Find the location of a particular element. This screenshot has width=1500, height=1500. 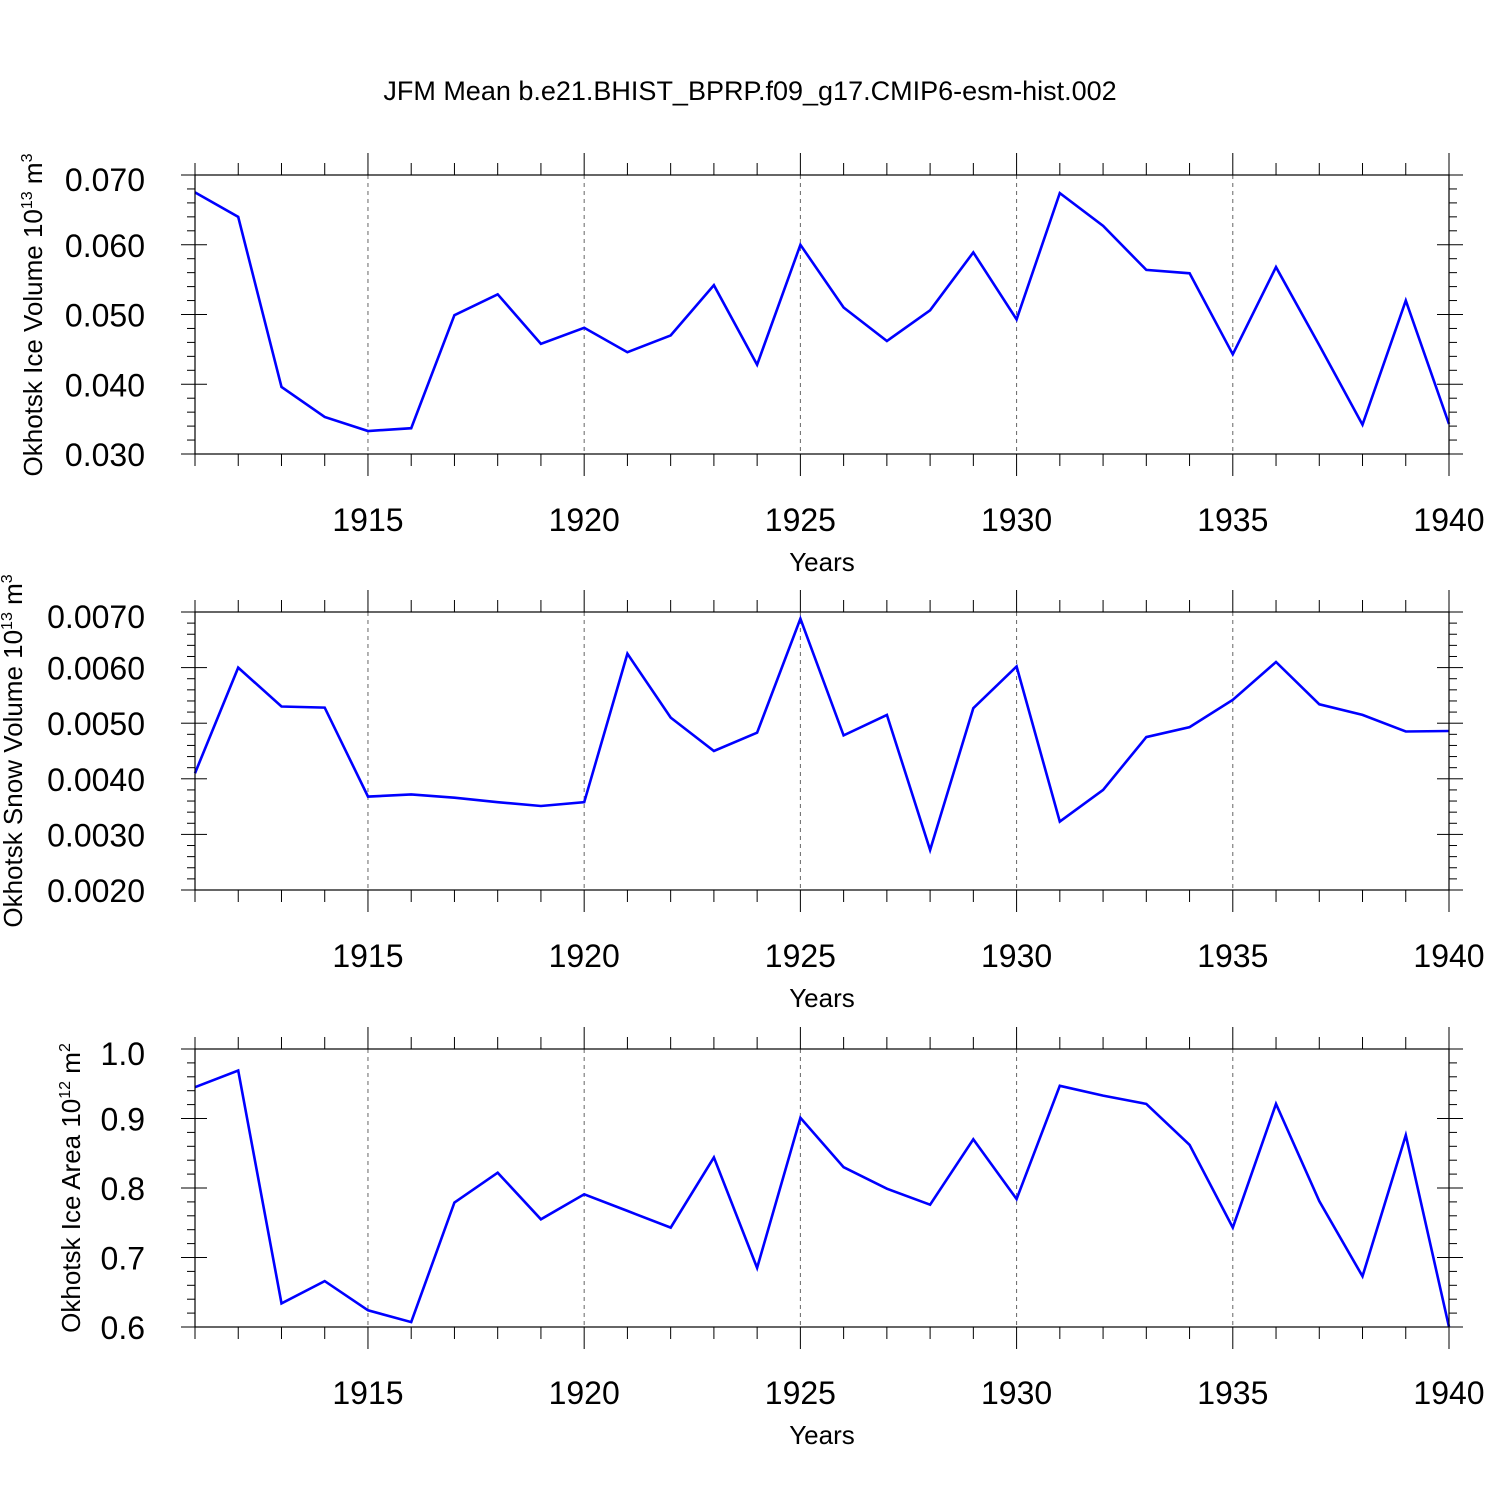

y-tick-label: 0.0030 is located at coordinates (96, 835).